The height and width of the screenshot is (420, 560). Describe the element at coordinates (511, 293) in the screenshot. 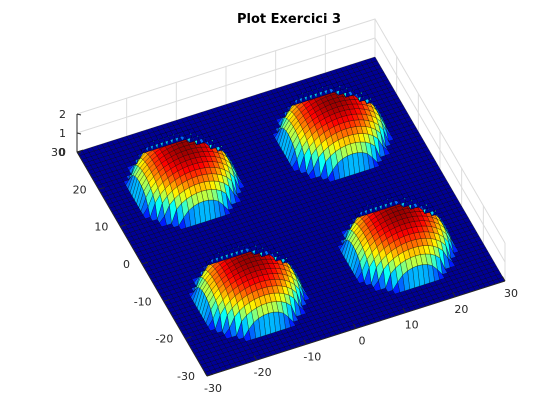

I see `x-tick-label: 30` at that location.